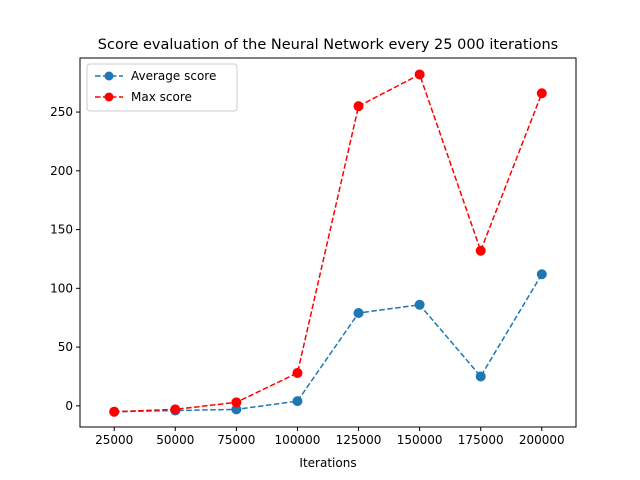  What do you see at coordinates (327, 463) in the screenshot?
I see `x-axis-title: Iterations` at bounding box center [327, 463].